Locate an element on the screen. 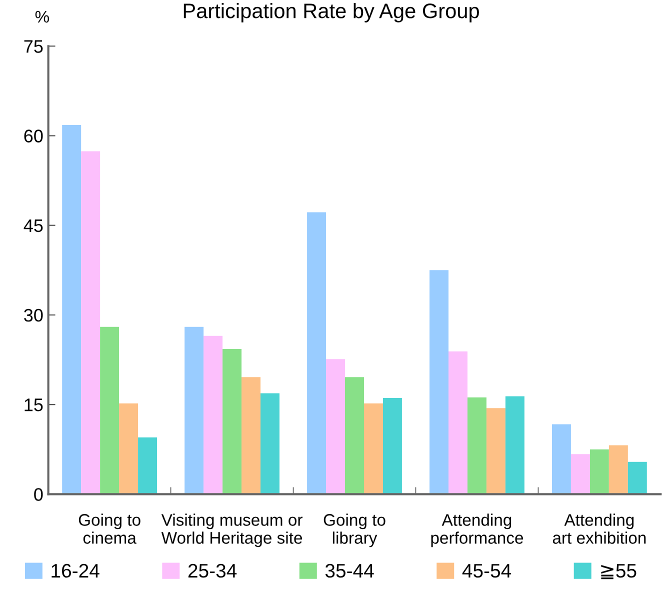  y-tick-label: 15 is located at coordinates (33, 405).